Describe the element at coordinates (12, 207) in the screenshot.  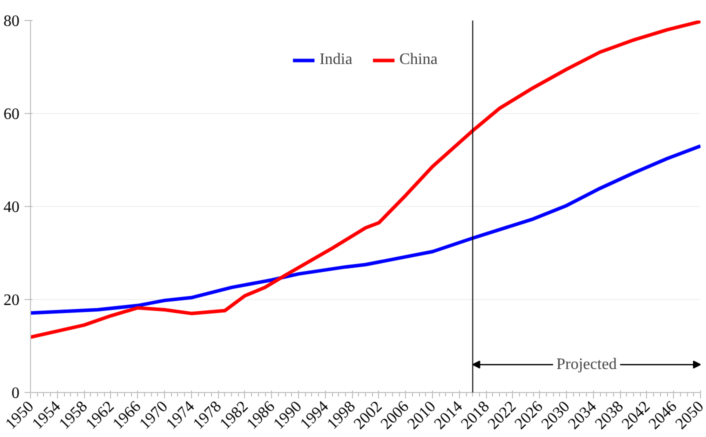
I see `y-tick-label: 40` at that location.